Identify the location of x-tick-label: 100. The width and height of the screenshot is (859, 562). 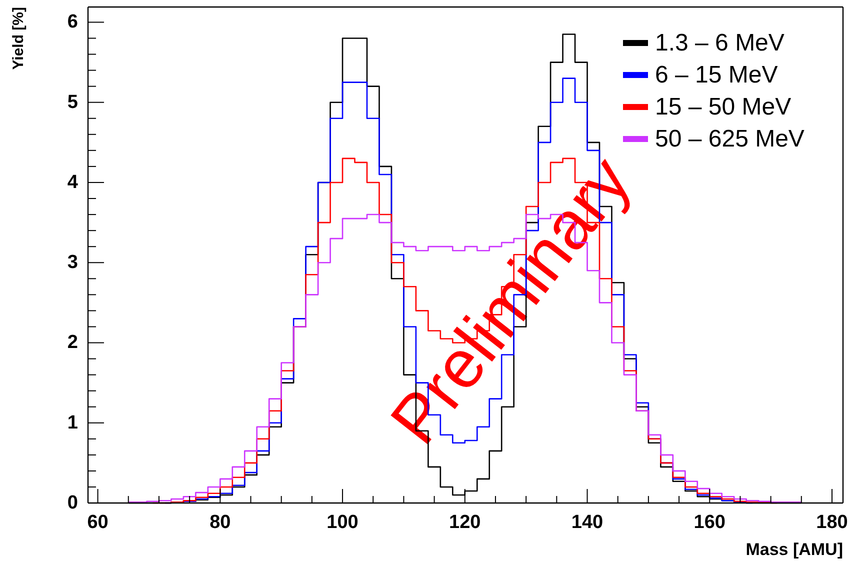
(342, 522).